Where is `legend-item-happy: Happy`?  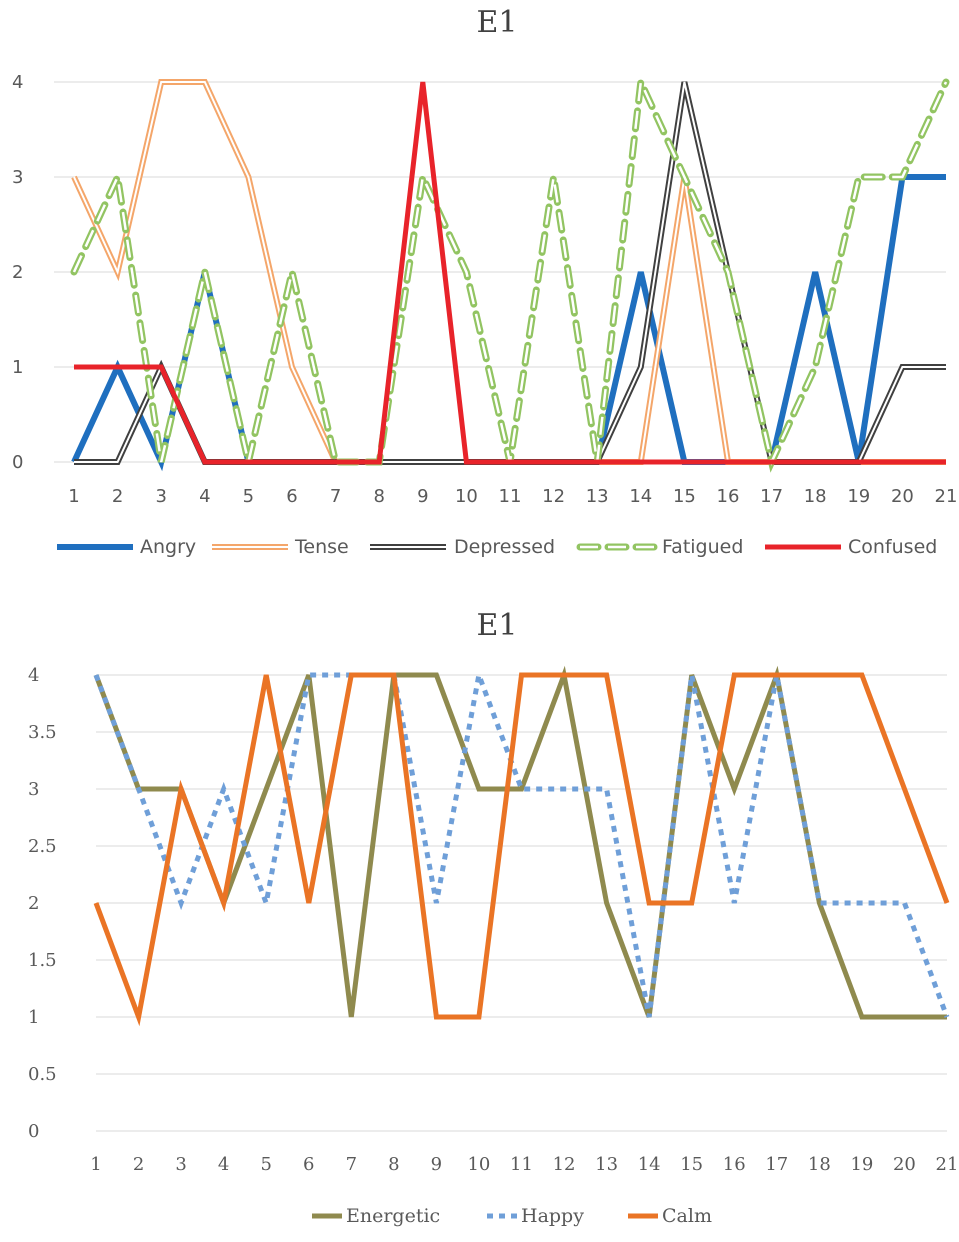 legend-item-happy: Happy is located at coordinates (535, 1216).